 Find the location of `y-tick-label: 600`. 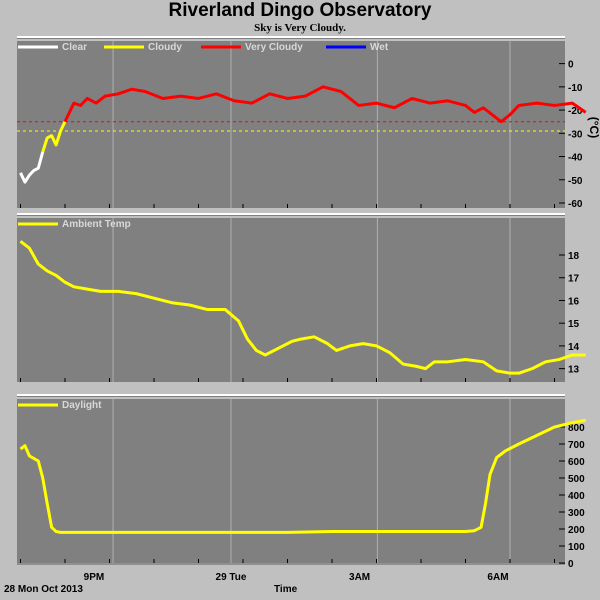

y-tick-label: 600 is located at coordinates (576, 462).